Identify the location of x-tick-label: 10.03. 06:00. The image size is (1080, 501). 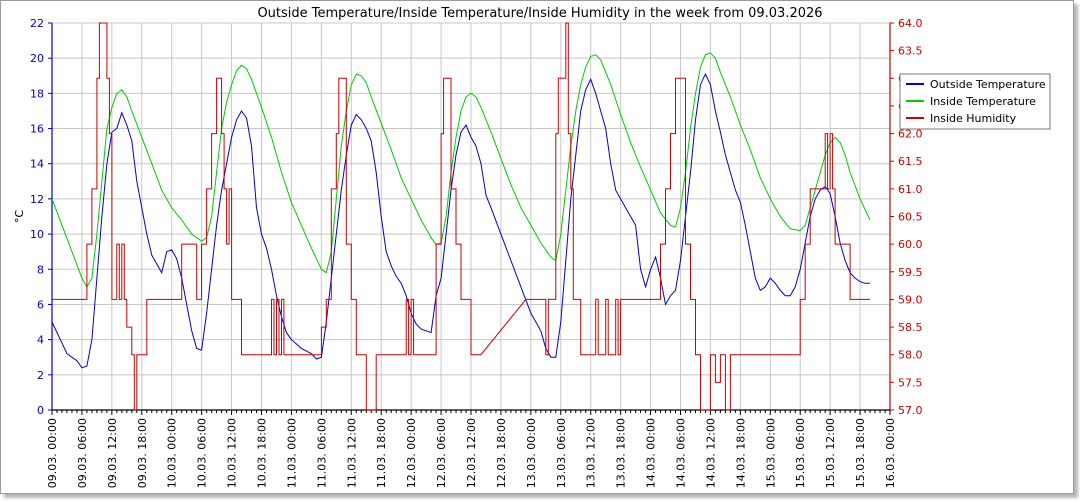
(202, 453).